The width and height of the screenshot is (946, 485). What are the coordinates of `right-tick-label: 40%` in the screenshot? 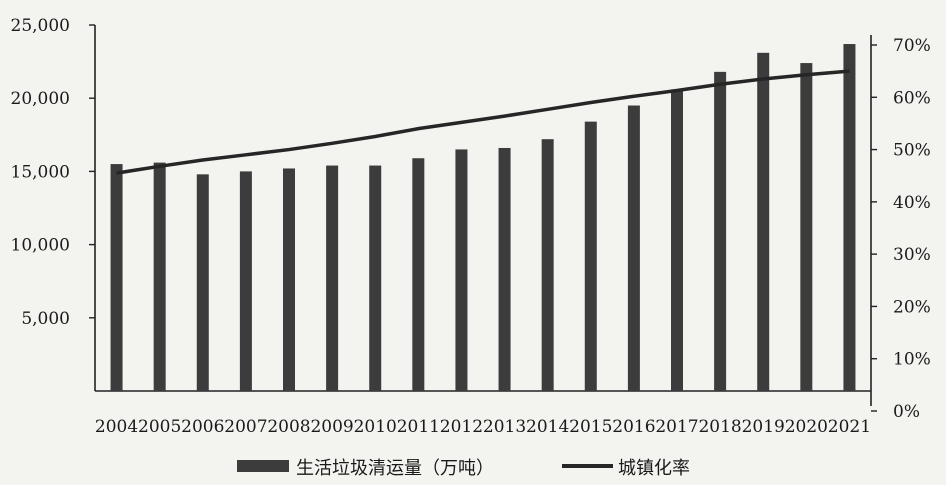 It's located at (912, 203).